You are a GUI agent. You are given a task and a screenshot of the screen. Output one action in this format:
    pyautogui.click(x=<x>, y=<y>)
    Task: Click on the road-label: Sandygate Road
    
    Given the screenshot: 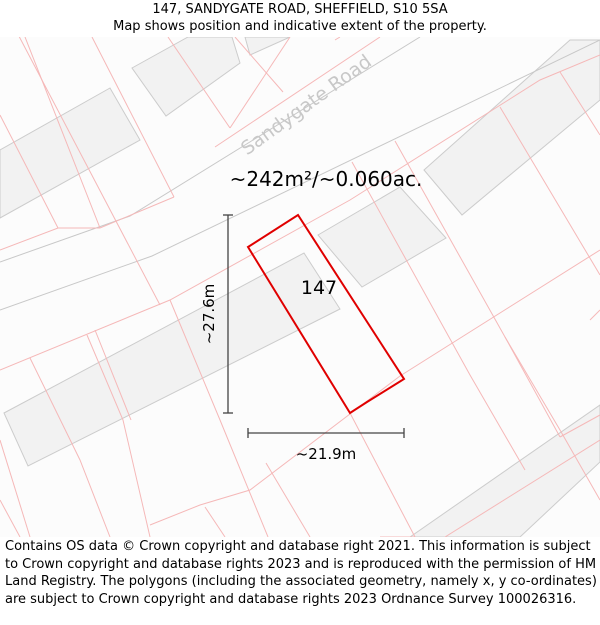 What is the action you would take?
    pyautogui.click(x=306, y=105)
    